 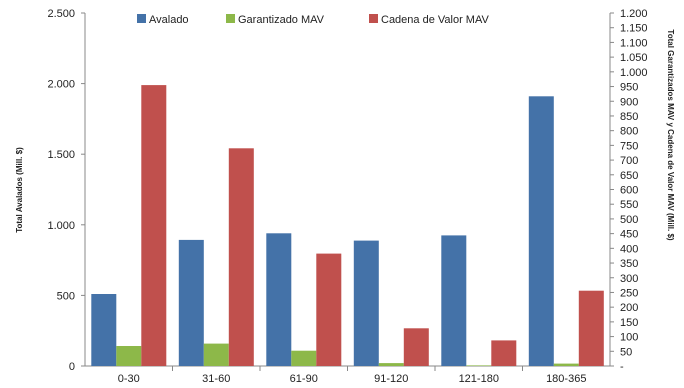 I want to click on y2-tick-label: 1.050, so click(x=634, y=58).